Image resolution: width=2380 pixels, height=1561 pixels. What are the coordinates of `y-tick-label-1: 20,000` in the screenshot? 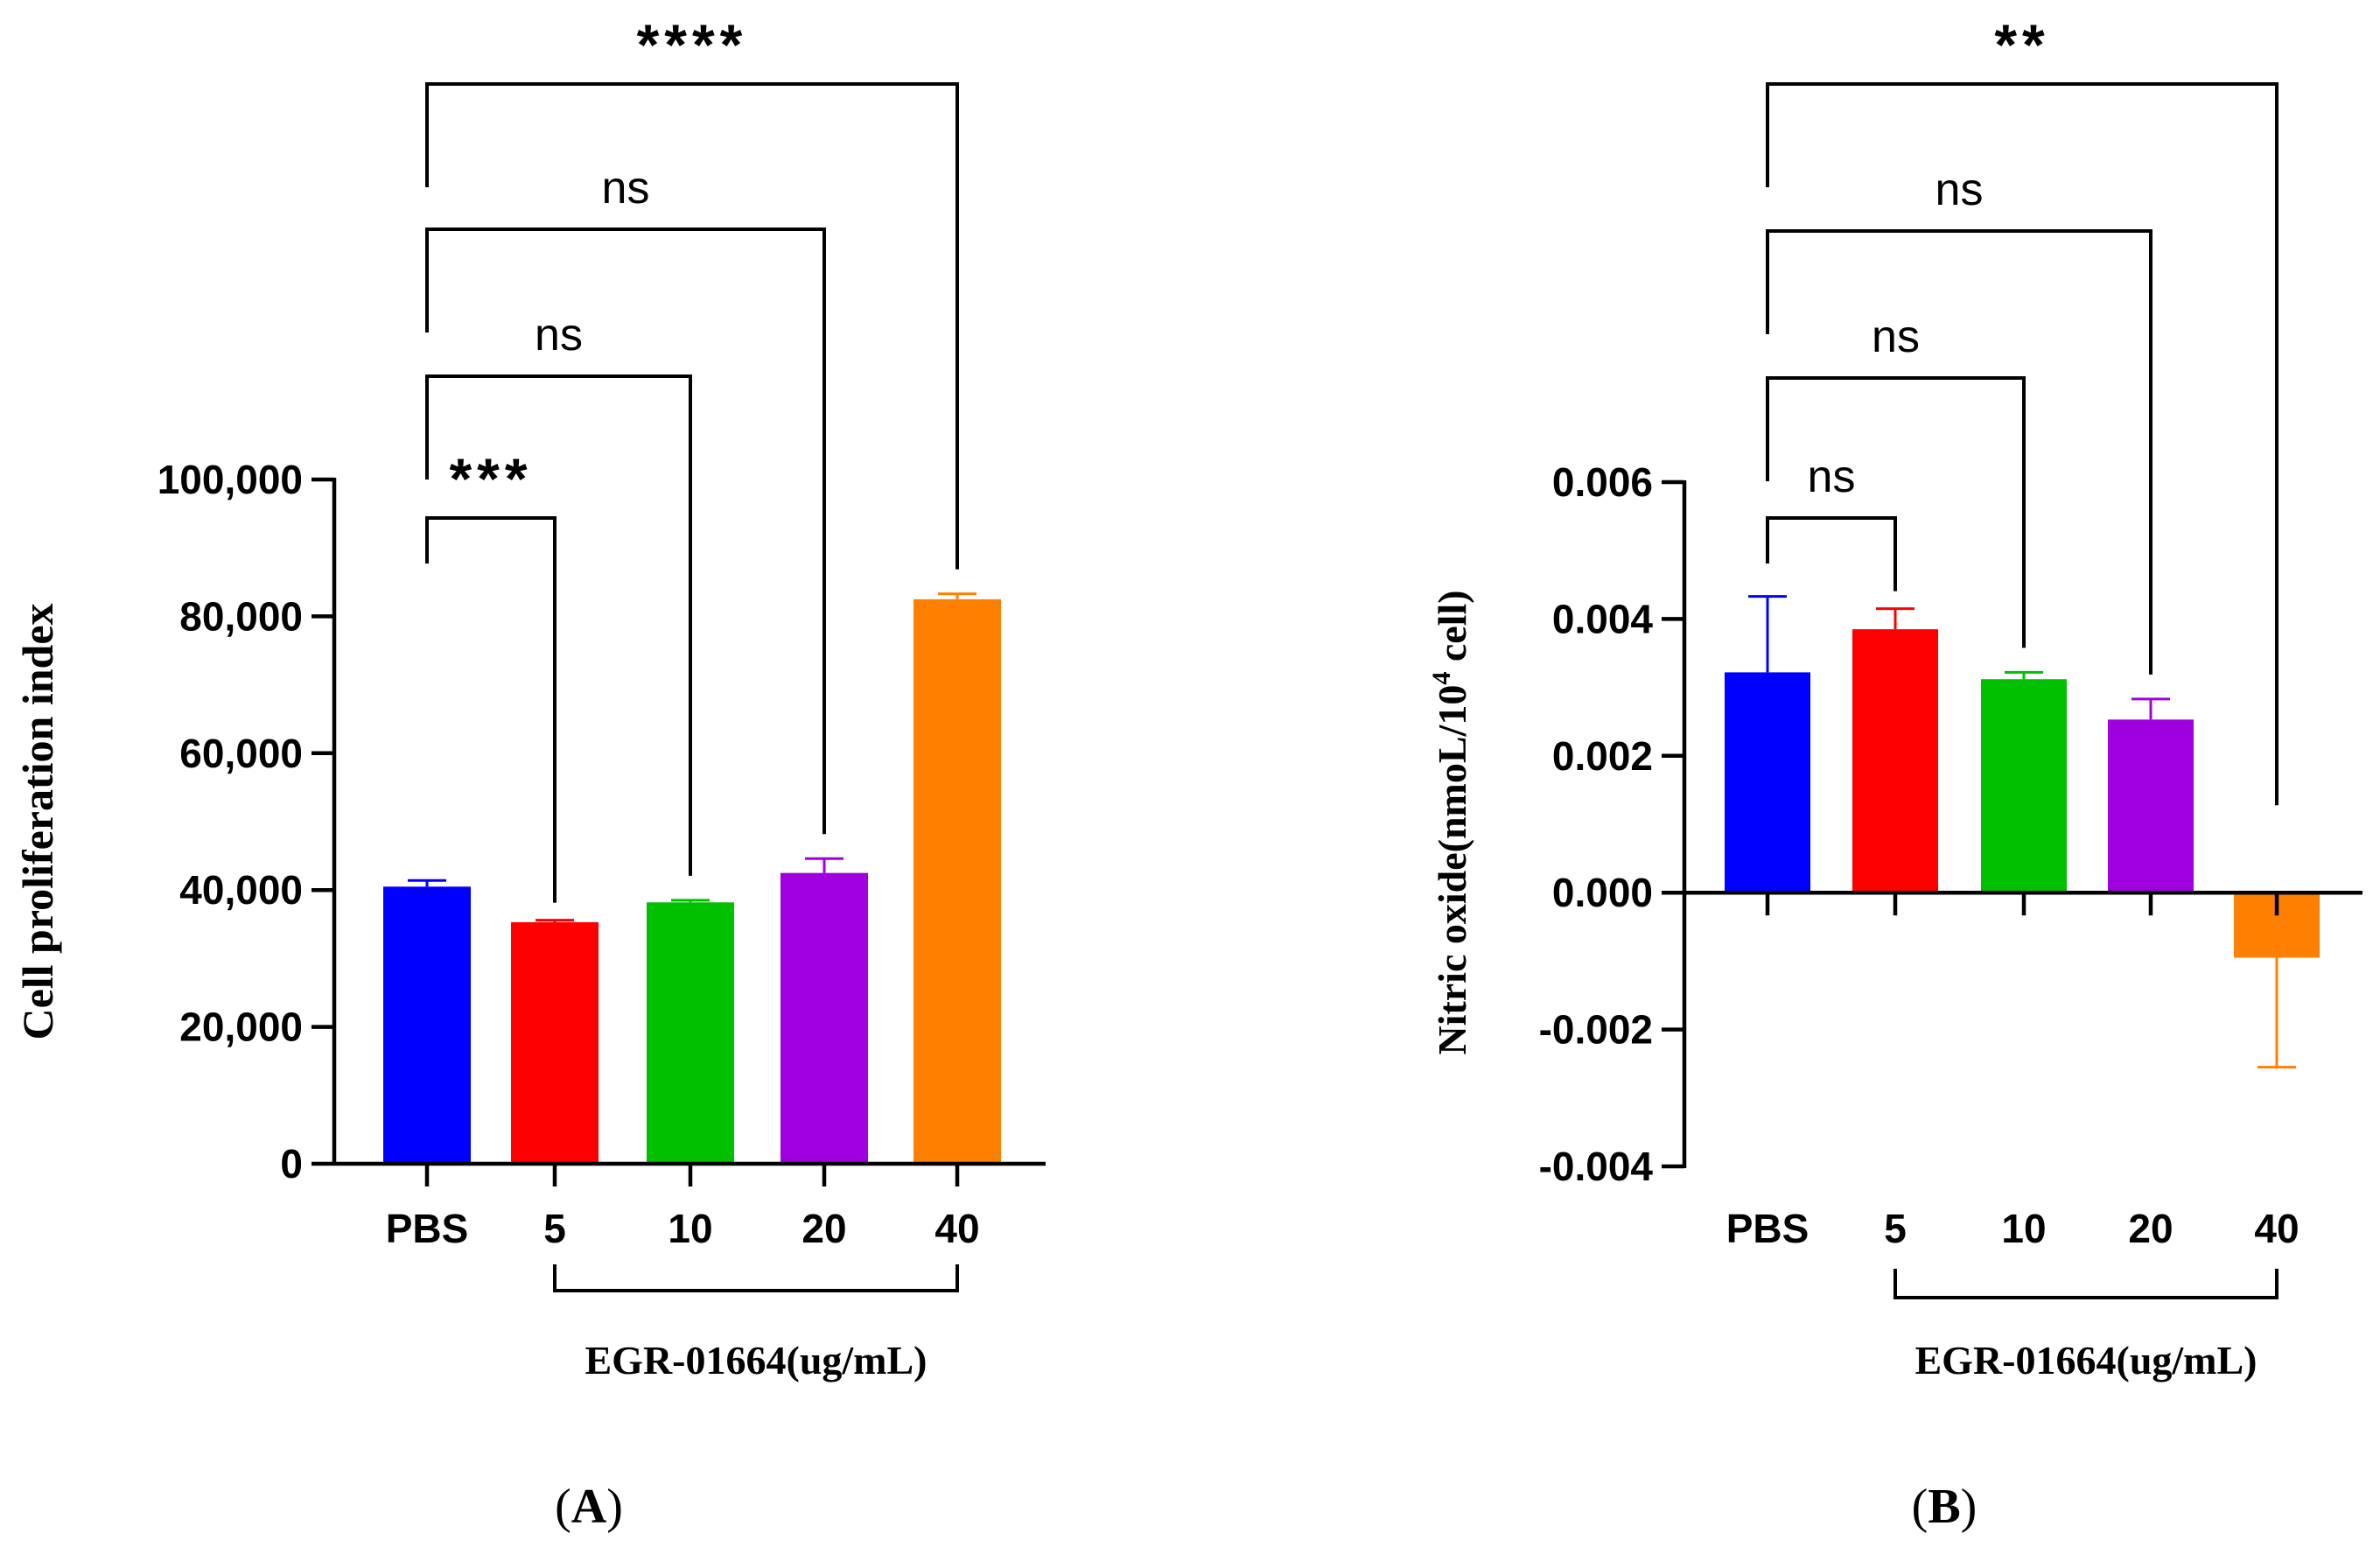 It's located at (241, 1027).